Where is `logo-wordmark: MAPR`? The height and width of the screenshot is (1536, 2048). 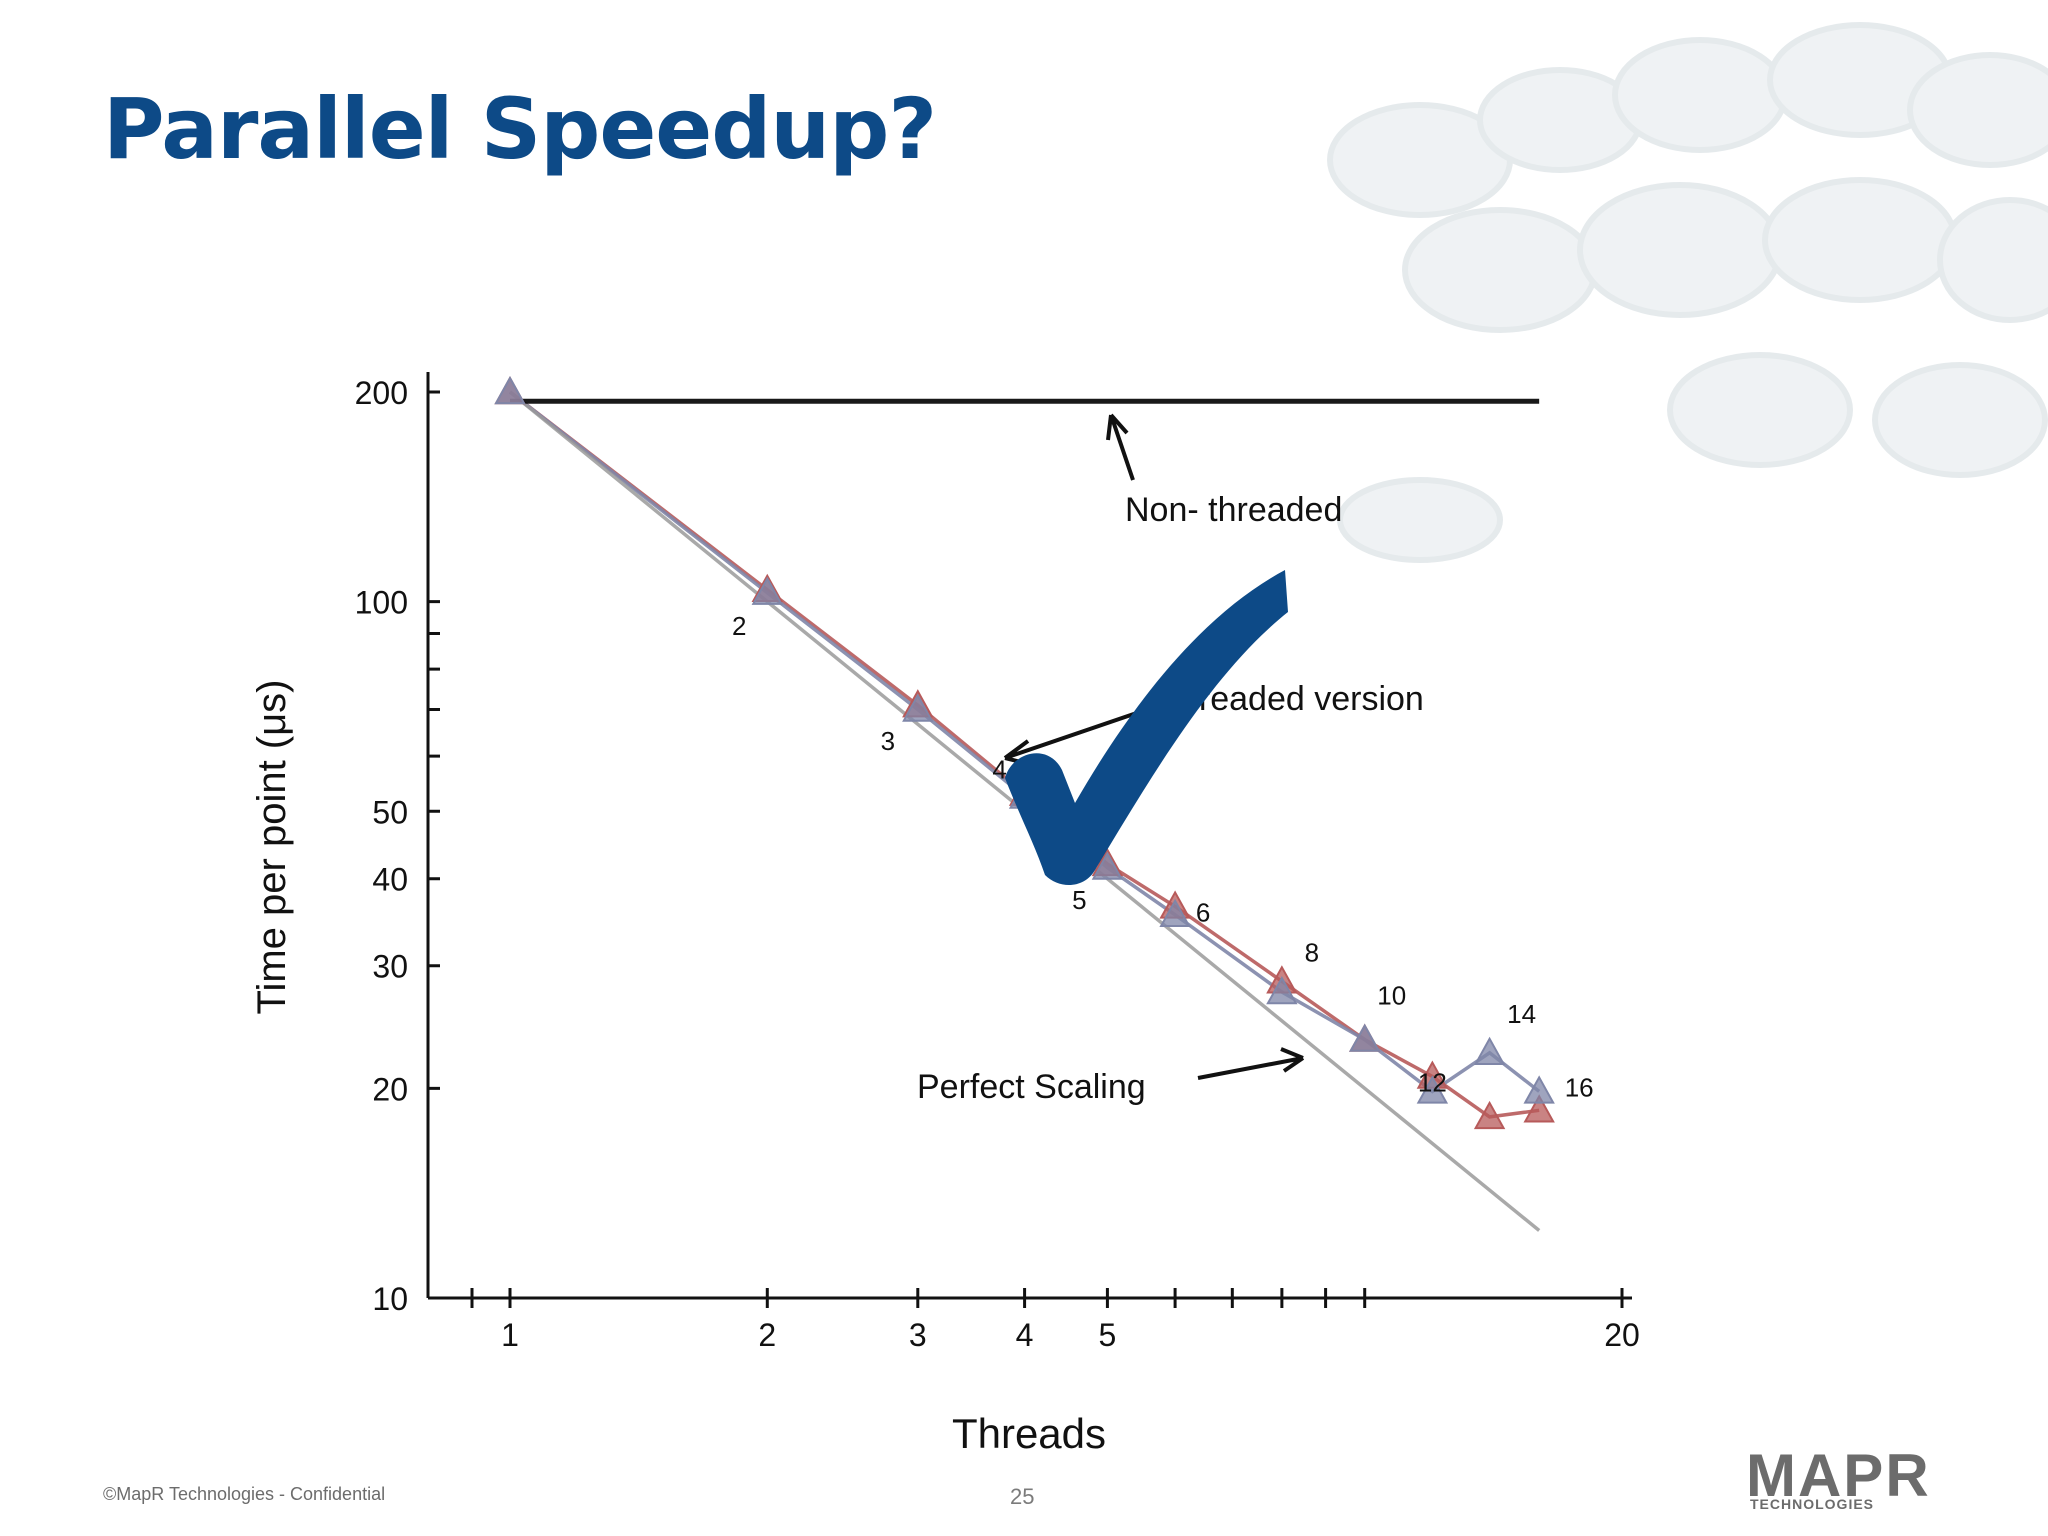
logo-wordmark: MAPR is located at coordinates (1838, 1475).